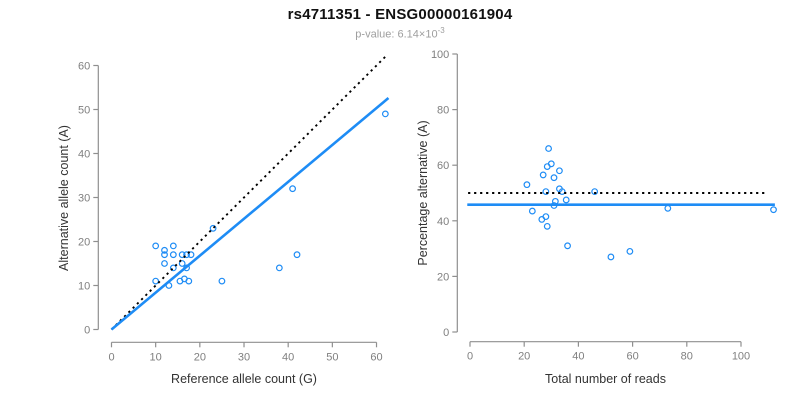 Image resolution: width=800 pixels, height=400 pixels. Describe the element at coordinates (443, 111) in the screenshot. I see `y-tick-label: 80` at that location.